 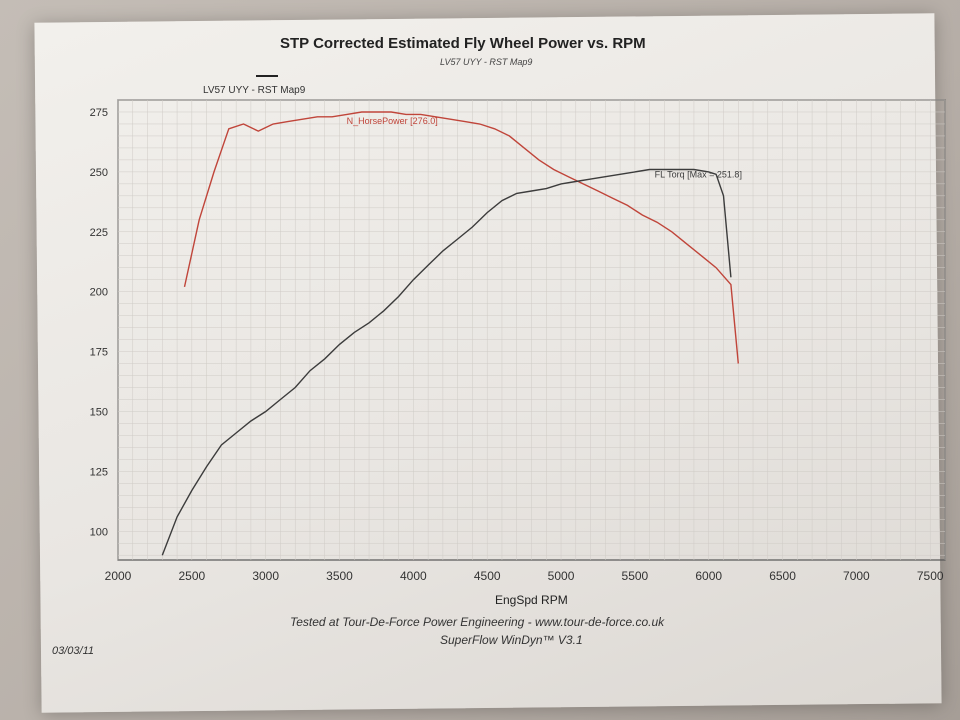 What do you see at coordinates (930, 576) in the screenshot?
I see `x-tick-label: 7500` at bounding box center [930, 576].